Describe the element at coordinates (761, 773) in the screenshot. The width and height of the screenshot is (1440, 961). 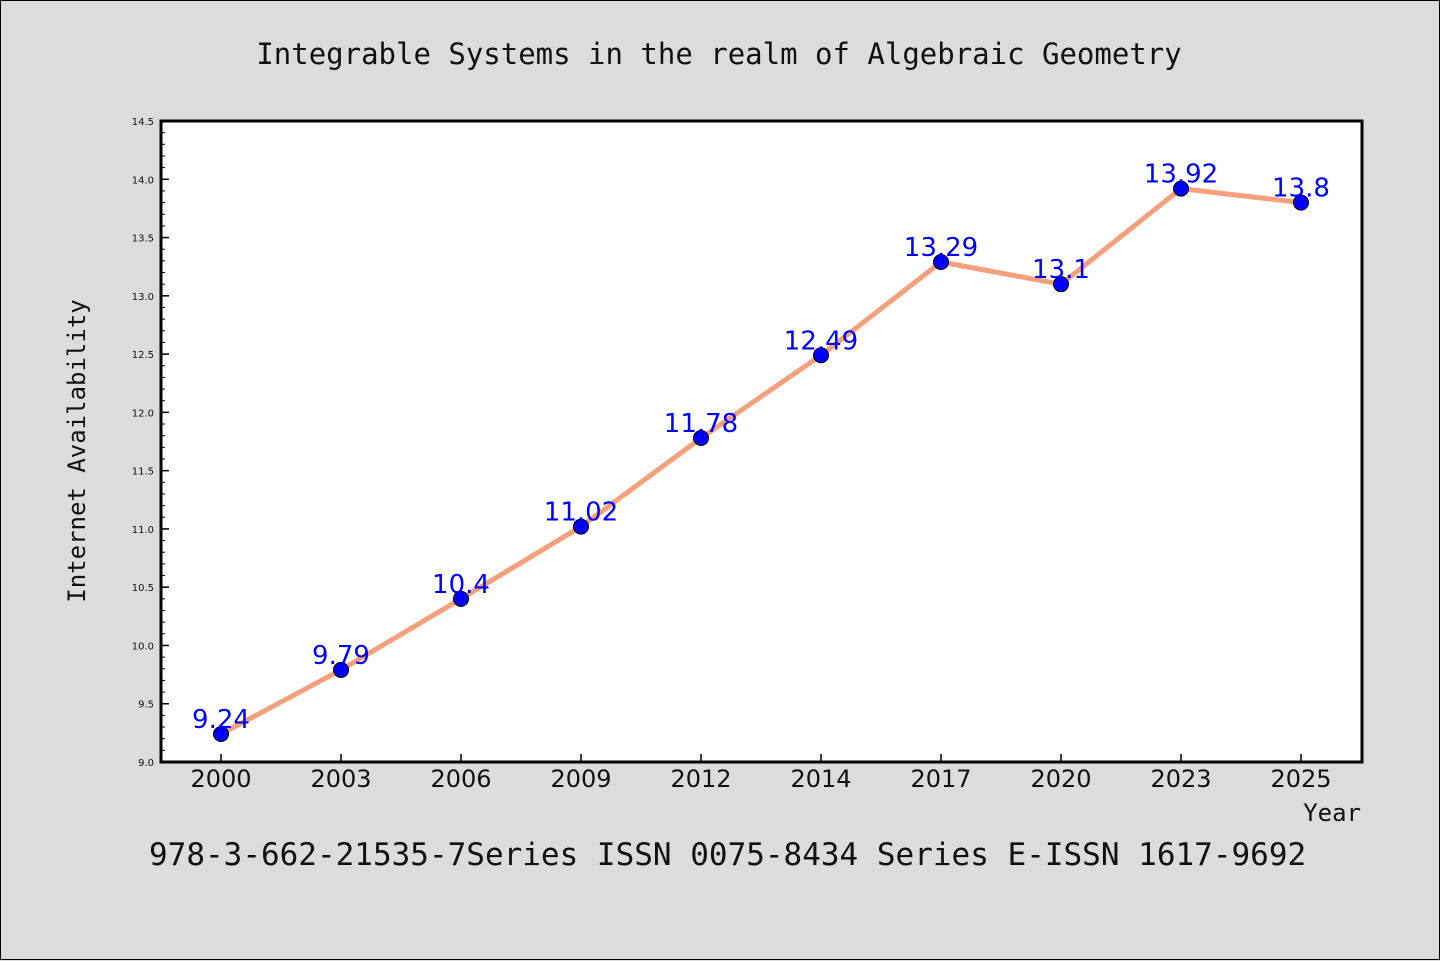
I see `x-axis: 2000 2003 2006 2009 2012 2014 2017 2020 2023 2025` at that location.